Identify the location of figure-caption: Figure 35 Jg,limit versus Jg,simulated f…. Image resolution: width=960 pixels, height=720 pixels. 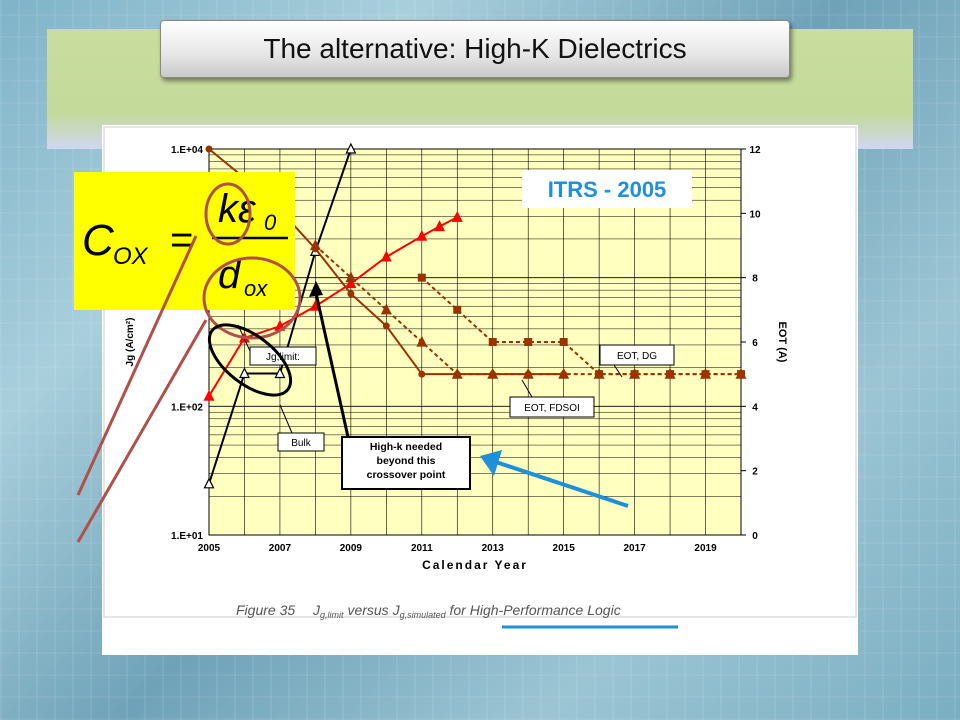
(457, 615).